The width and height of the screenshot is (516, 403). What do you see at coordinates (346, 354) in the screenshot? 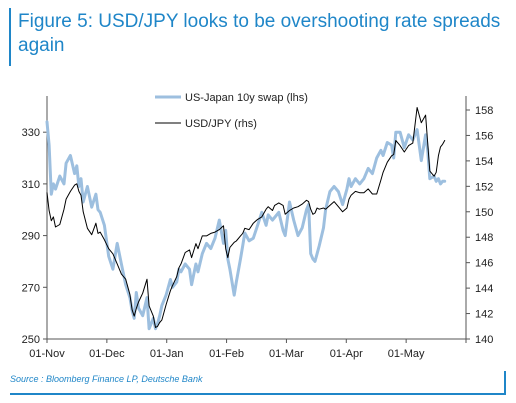
I see `x-tick-label: 01-Apr` at bounding box center [346, 354].